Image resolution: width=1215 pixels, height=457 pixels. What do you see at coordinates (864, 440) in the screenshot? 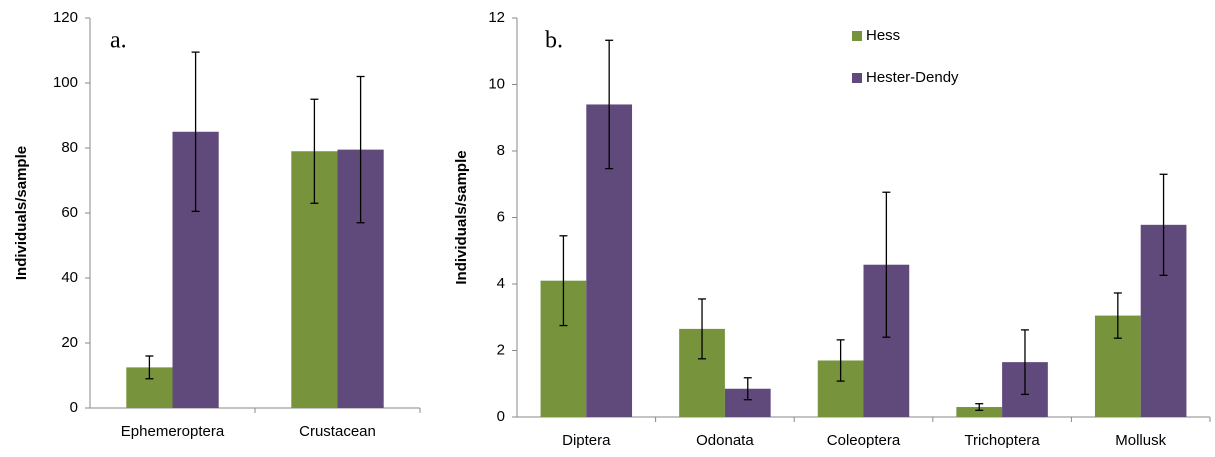
I see `x-tick-label: Coleoptera` at bounding box center [864, 440].